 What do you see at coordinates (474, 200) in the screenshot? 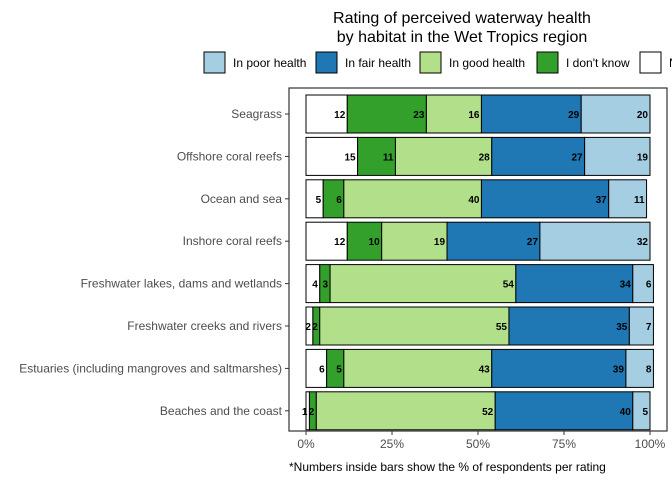
I see `bar-label-ocean-and-sea-in-good-health: 40` at bounding box center [474, 200].